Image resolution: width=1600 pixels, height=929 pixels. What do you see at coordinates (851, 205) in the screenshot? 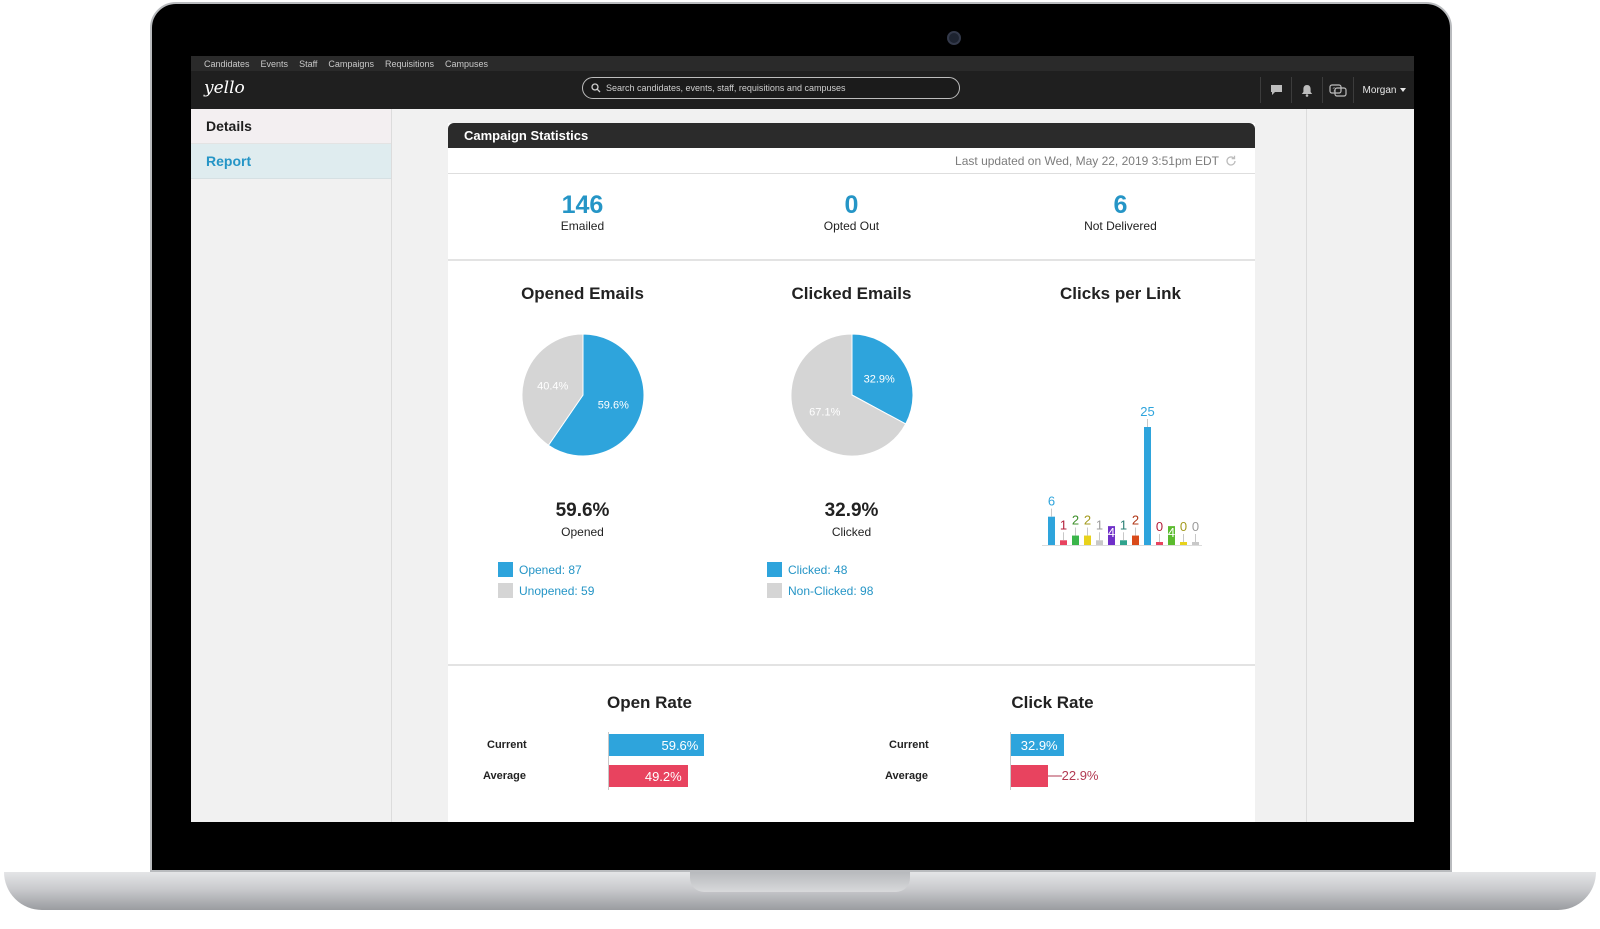
I see `stat-value: 0` at bounding box center [851, 205].